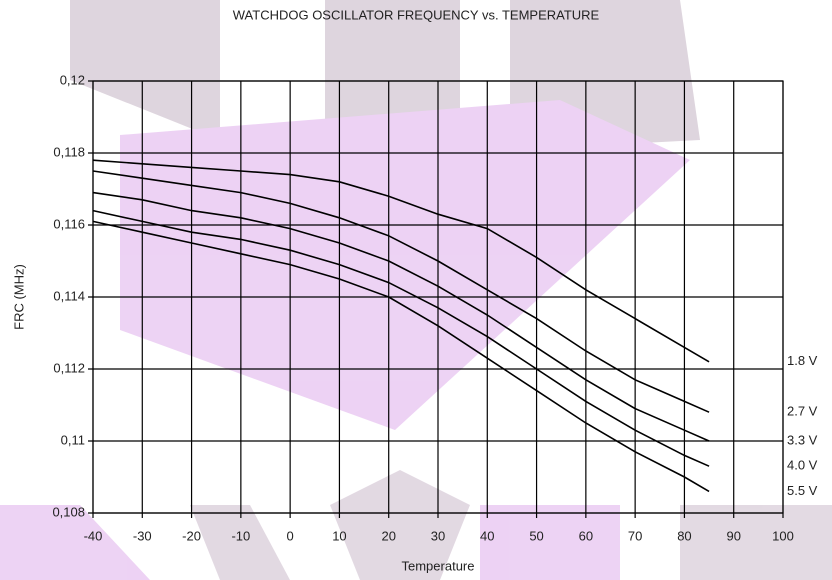 This screenshot has width=832, height=580. Describe the element at coordinates (69, 367) in the screenshot. I see `y-tick-label: 0,112` at that location.